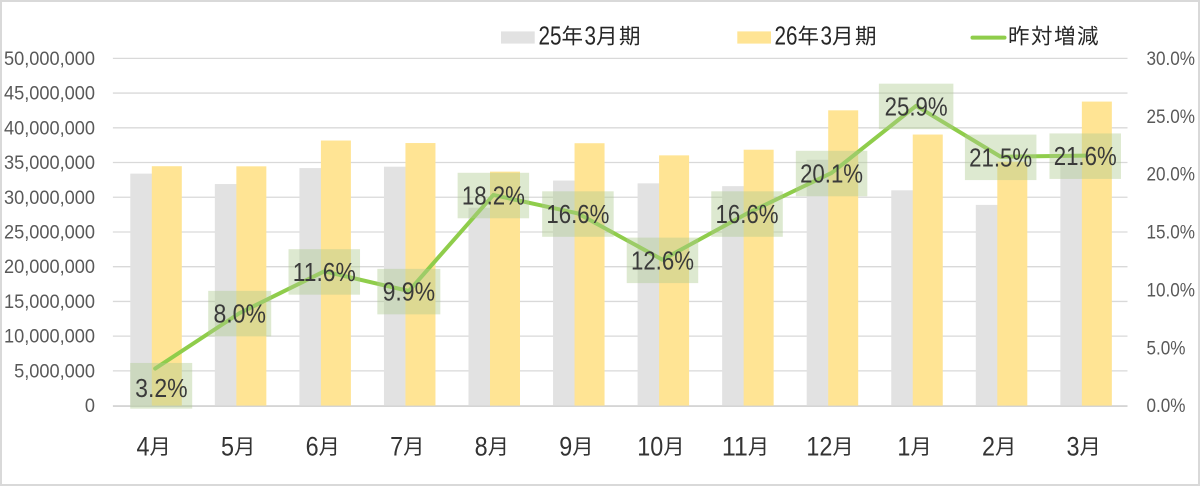  I want to click on svg-text: 9.9%, so click(409, 292).